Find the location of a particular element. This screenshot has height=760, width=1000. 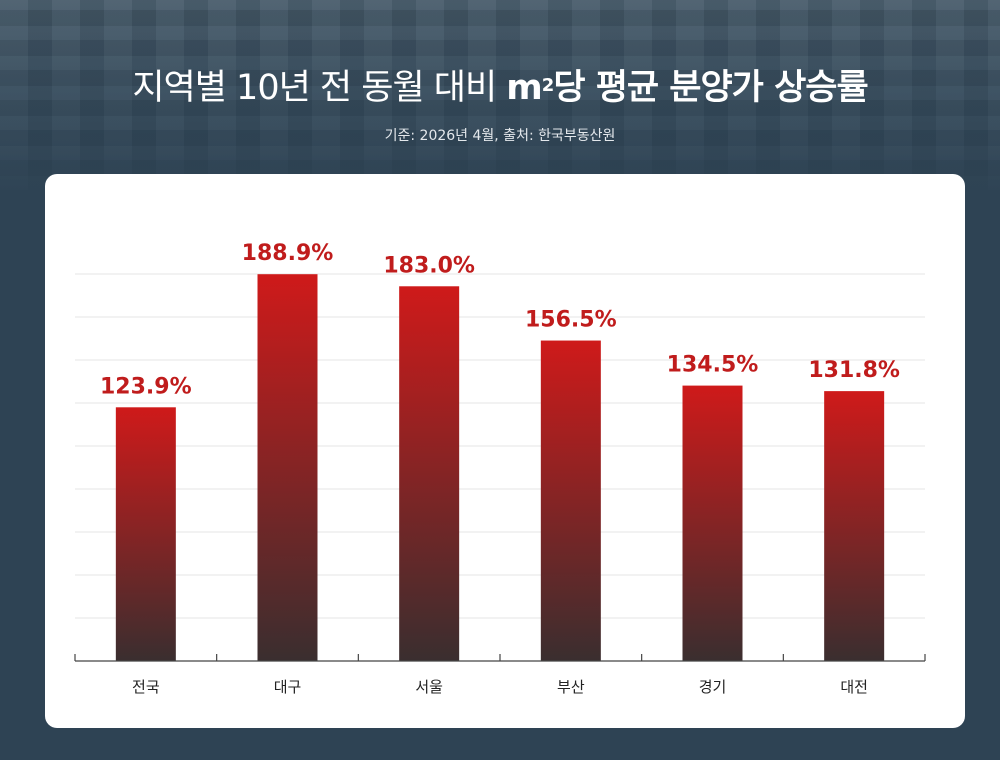

title-regular-part: 지역별 10년 전 동월 대비 is located at coordinates (319, 88).